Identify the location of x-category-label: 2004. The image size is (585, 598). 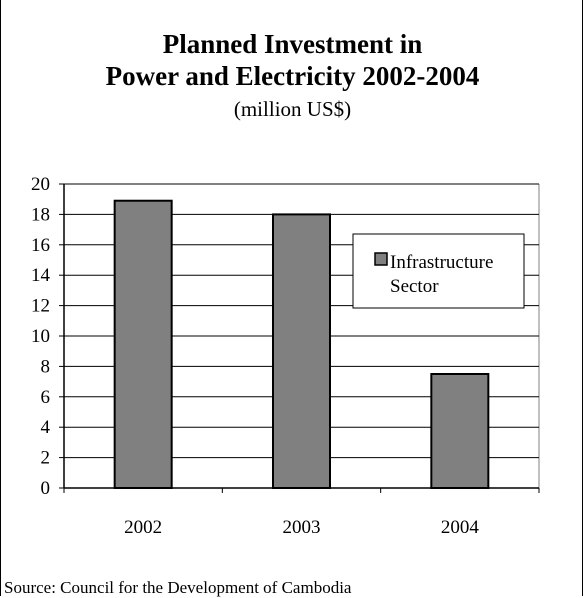
(460, 527).